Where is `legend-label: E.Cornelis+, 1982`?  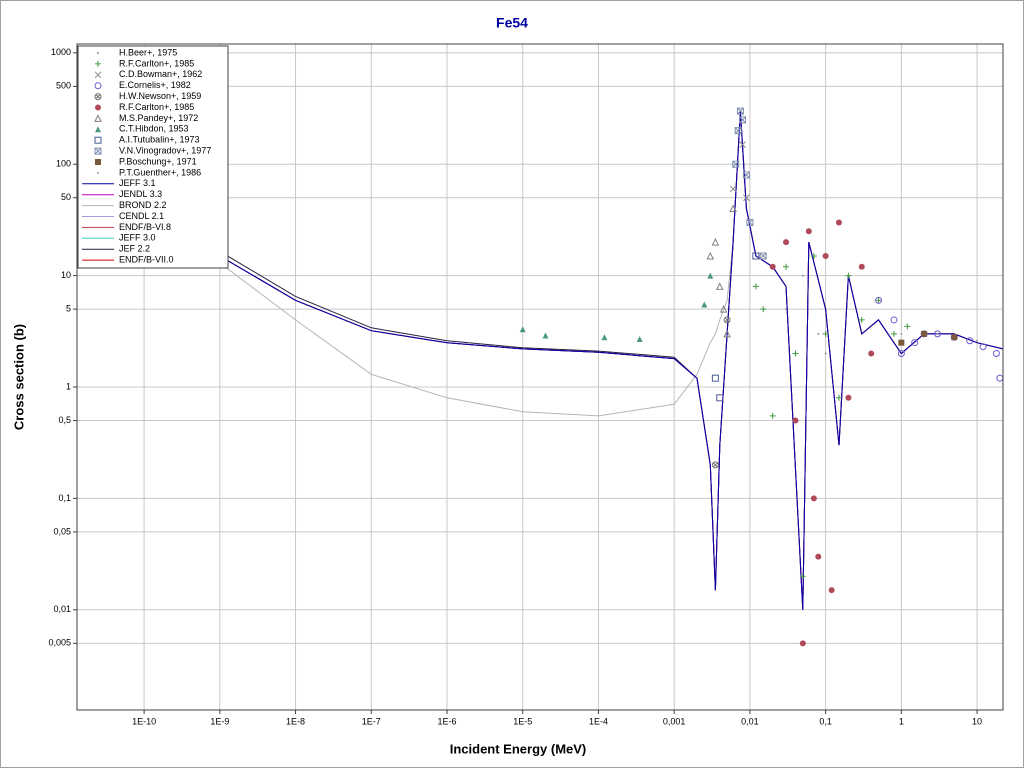 legend-label: E.Cornelis+, 1982 is located at coordinates (155, 85).